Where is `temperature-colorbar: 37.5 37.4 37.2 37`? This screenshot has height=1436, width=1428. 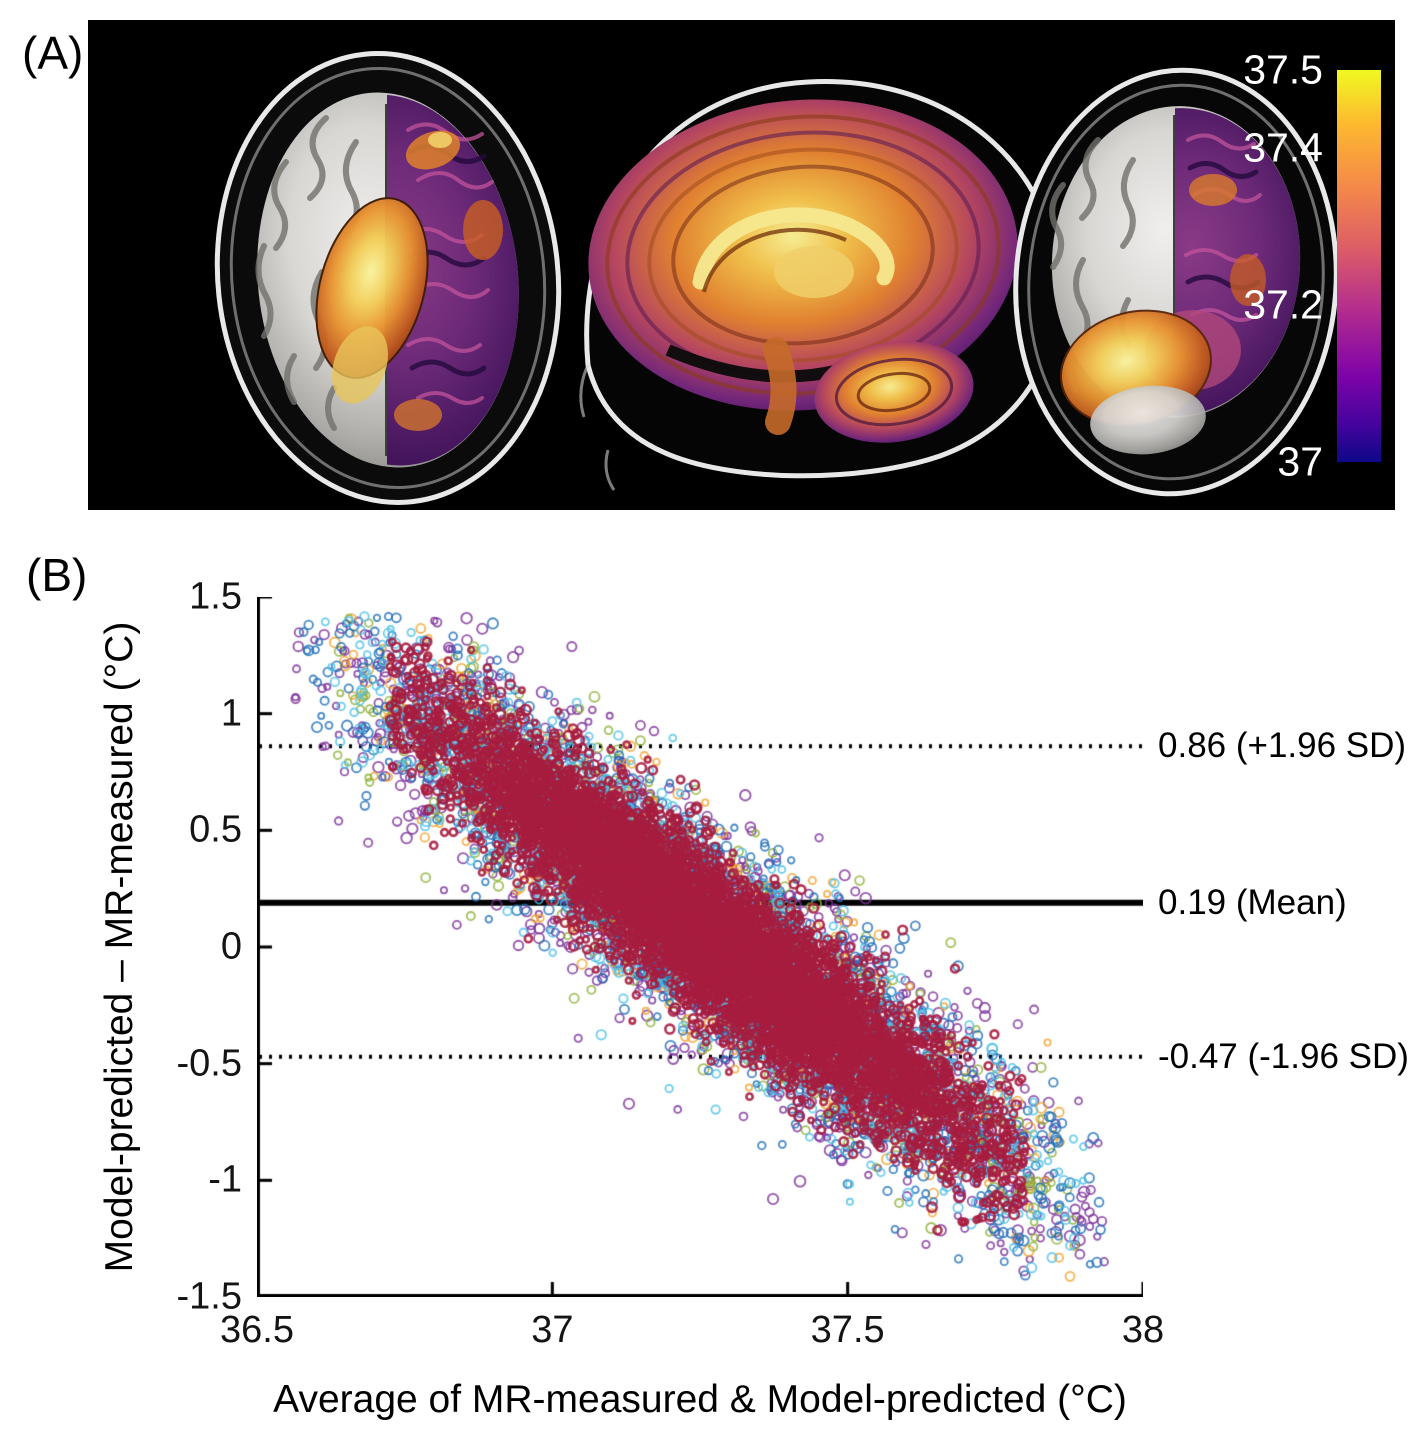 temperature-colorbar: 37.5 37.4 37.2 37 is located at coordinates (1312, 266).